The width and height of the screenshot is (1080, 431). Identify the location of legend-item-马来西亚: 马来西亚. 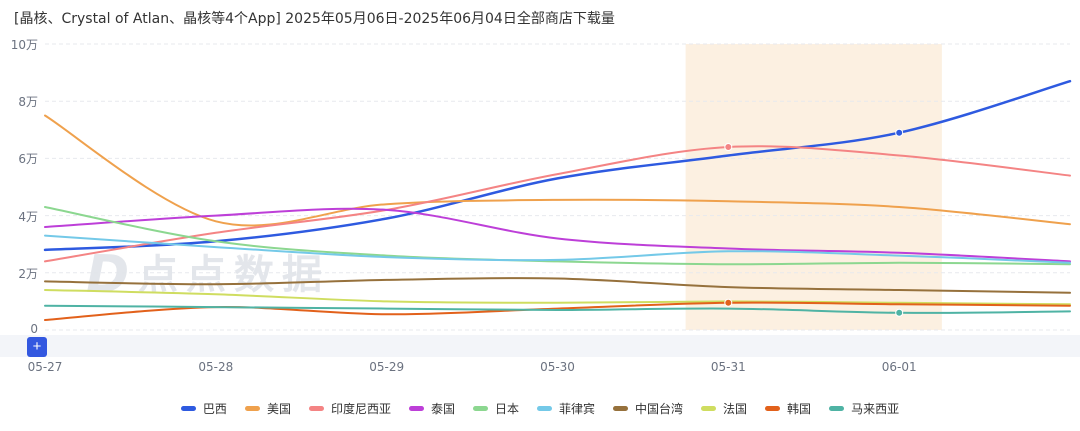
(864, 408).